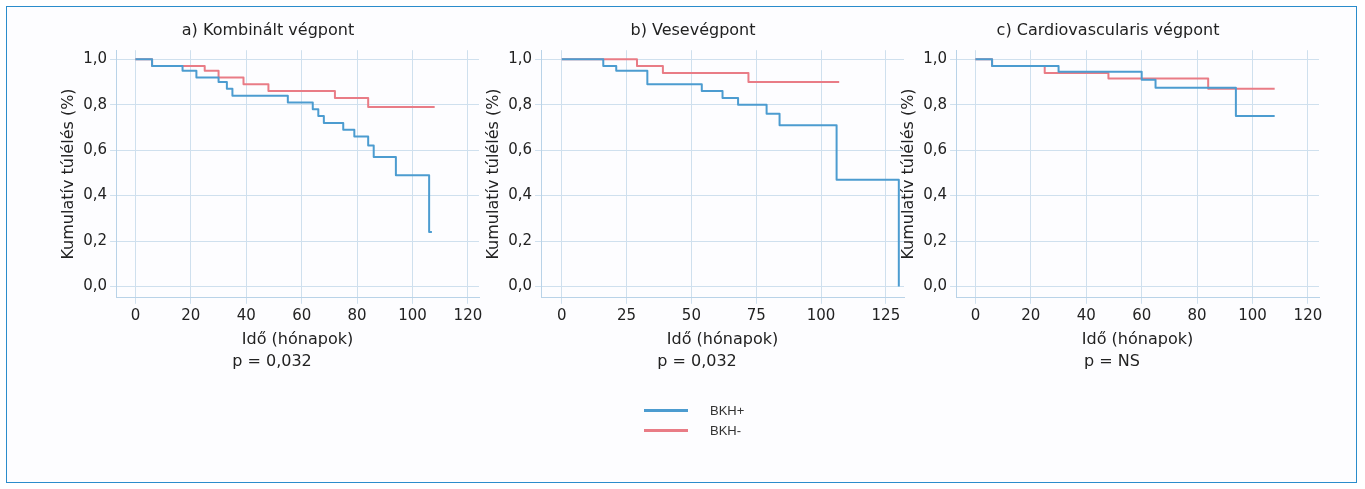  I want to click on chart-title: a) Kombinált végpont, so click(268, 29).